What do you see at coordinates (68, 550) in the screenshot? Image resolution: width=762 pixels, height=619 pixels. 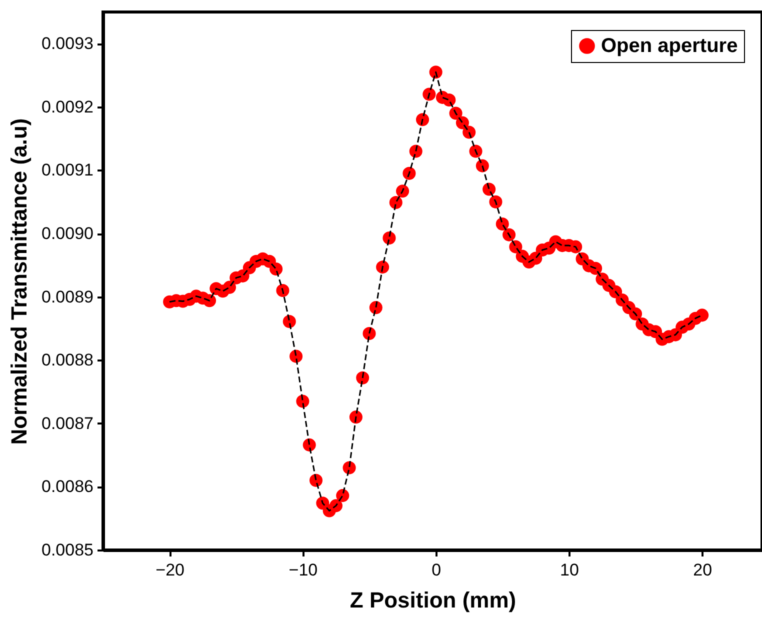 I see `y-tick-label: 0.0085` at bounding box center [68, 550].